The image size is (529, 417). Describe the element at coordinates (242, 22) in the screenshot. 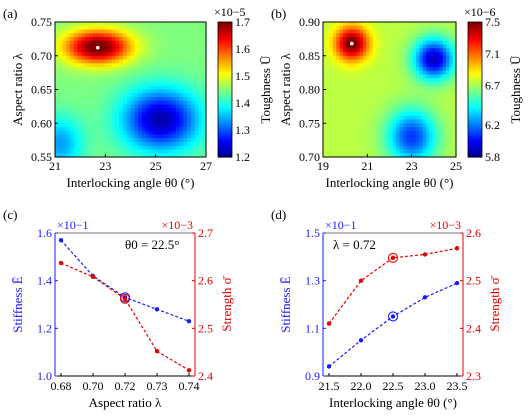

I see `colorbar-tick-label: 1.7` at that location.